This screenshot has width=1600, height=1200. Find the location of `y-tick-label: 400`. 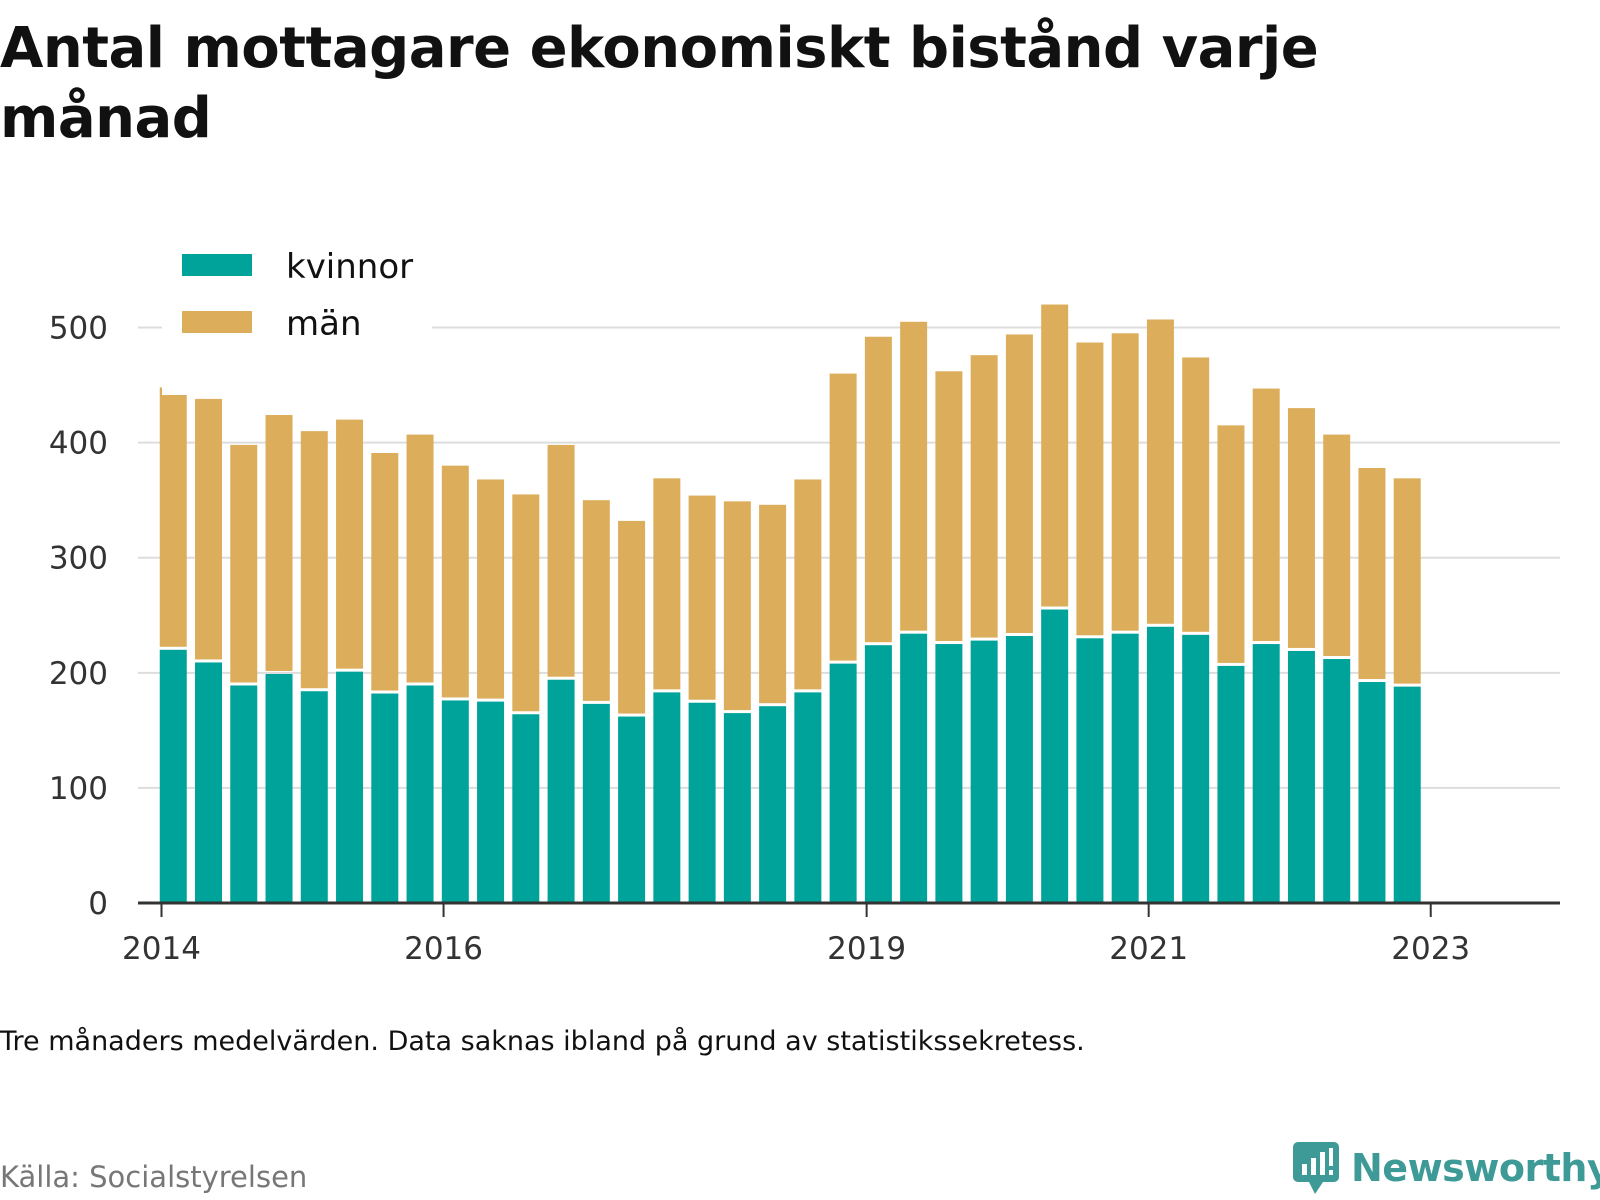

y-tick-label: 400 is located at coordinates (78, 444).